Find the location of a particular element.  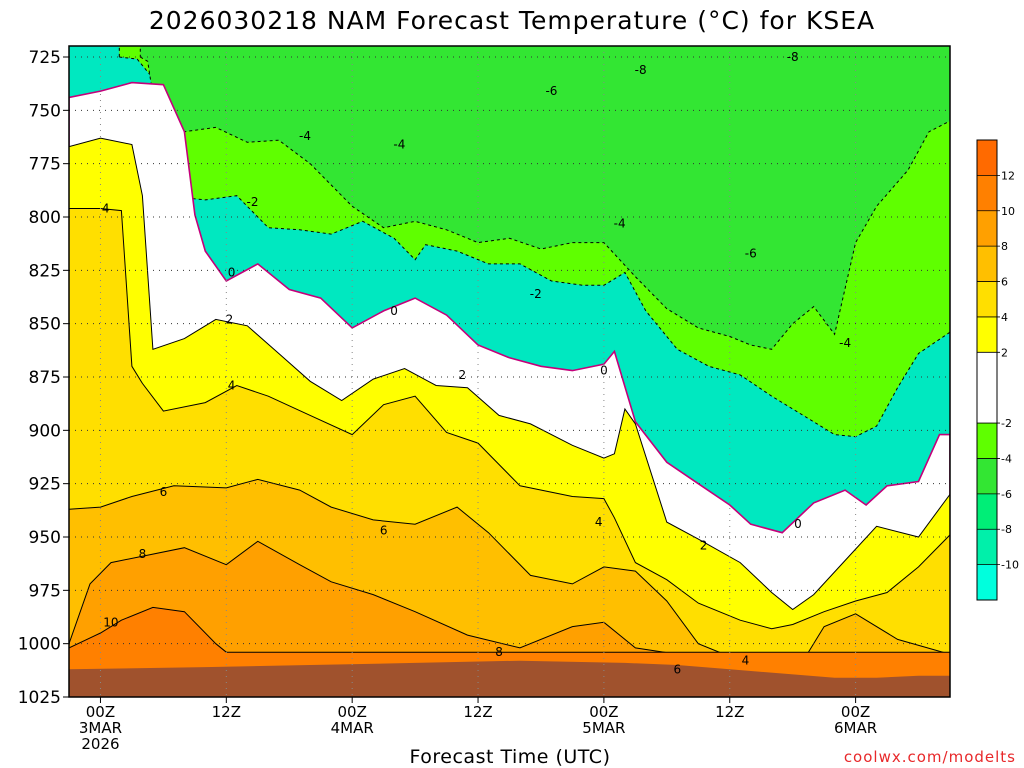

contour-label: 10 is located at coordinates (110, 622).